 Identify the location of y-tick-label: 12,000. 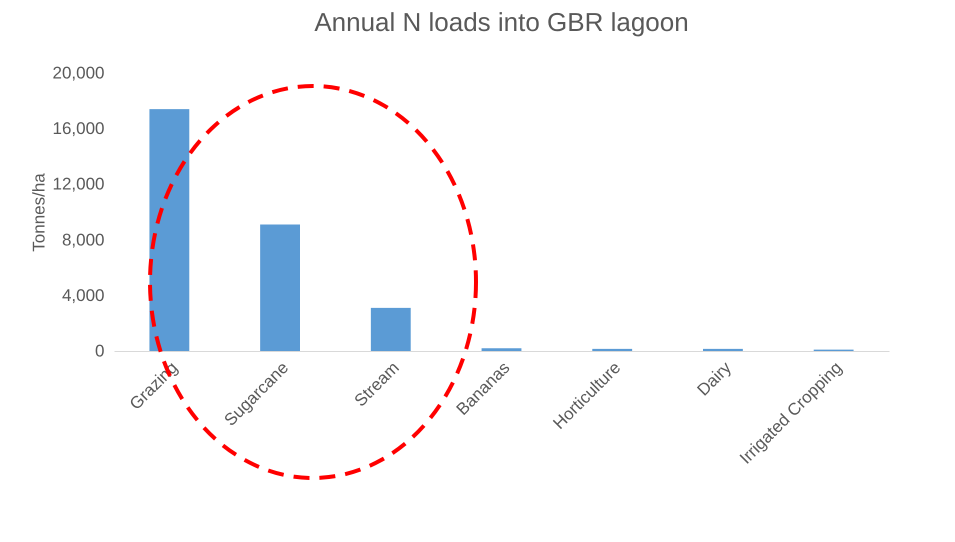
(78, 184).